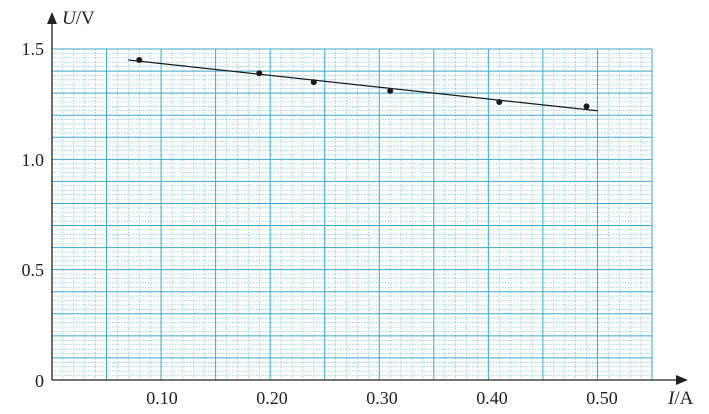  I want to click on y-tick-label: 0.5, so click(33, 270).